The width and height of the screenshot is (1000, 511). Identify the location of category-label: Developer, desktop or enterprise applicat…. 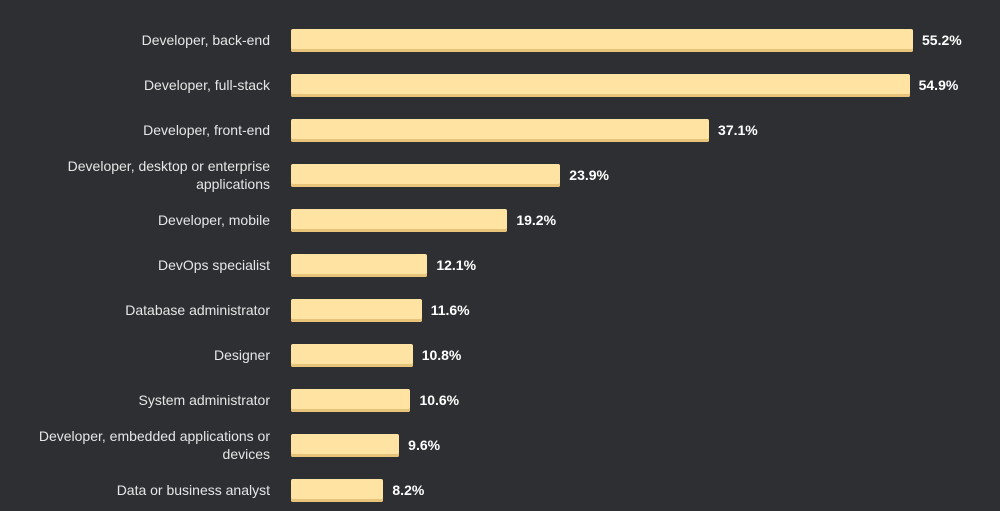
(135, 175).